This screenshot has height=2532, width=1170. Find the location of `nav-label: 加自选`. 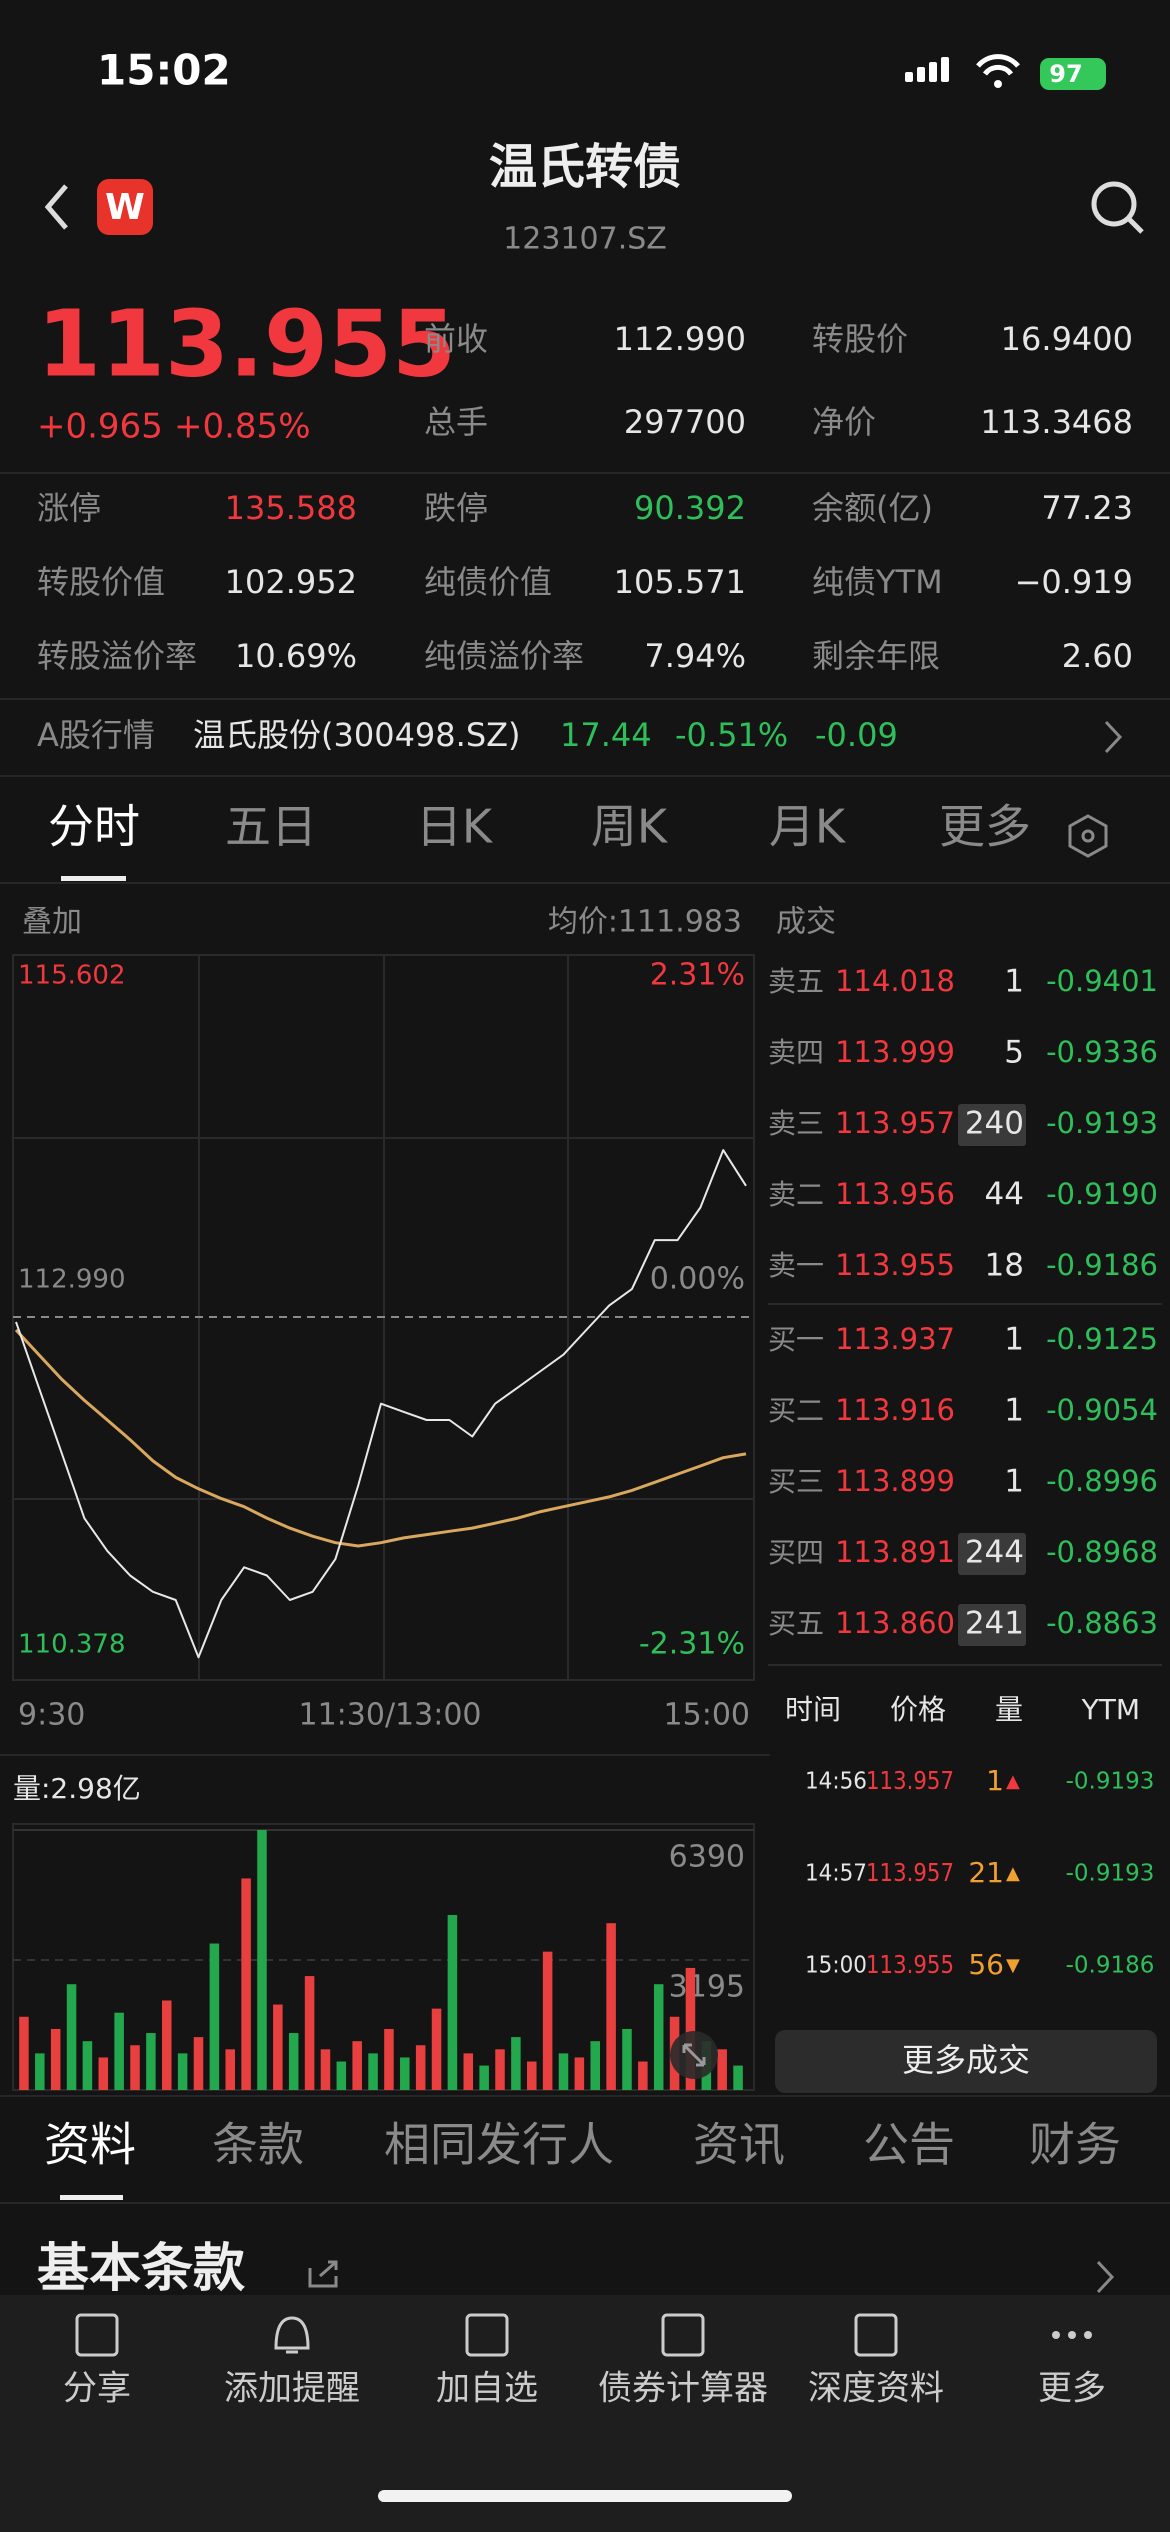

nav-label: 加自选 is located at coordinates (487, 2389).